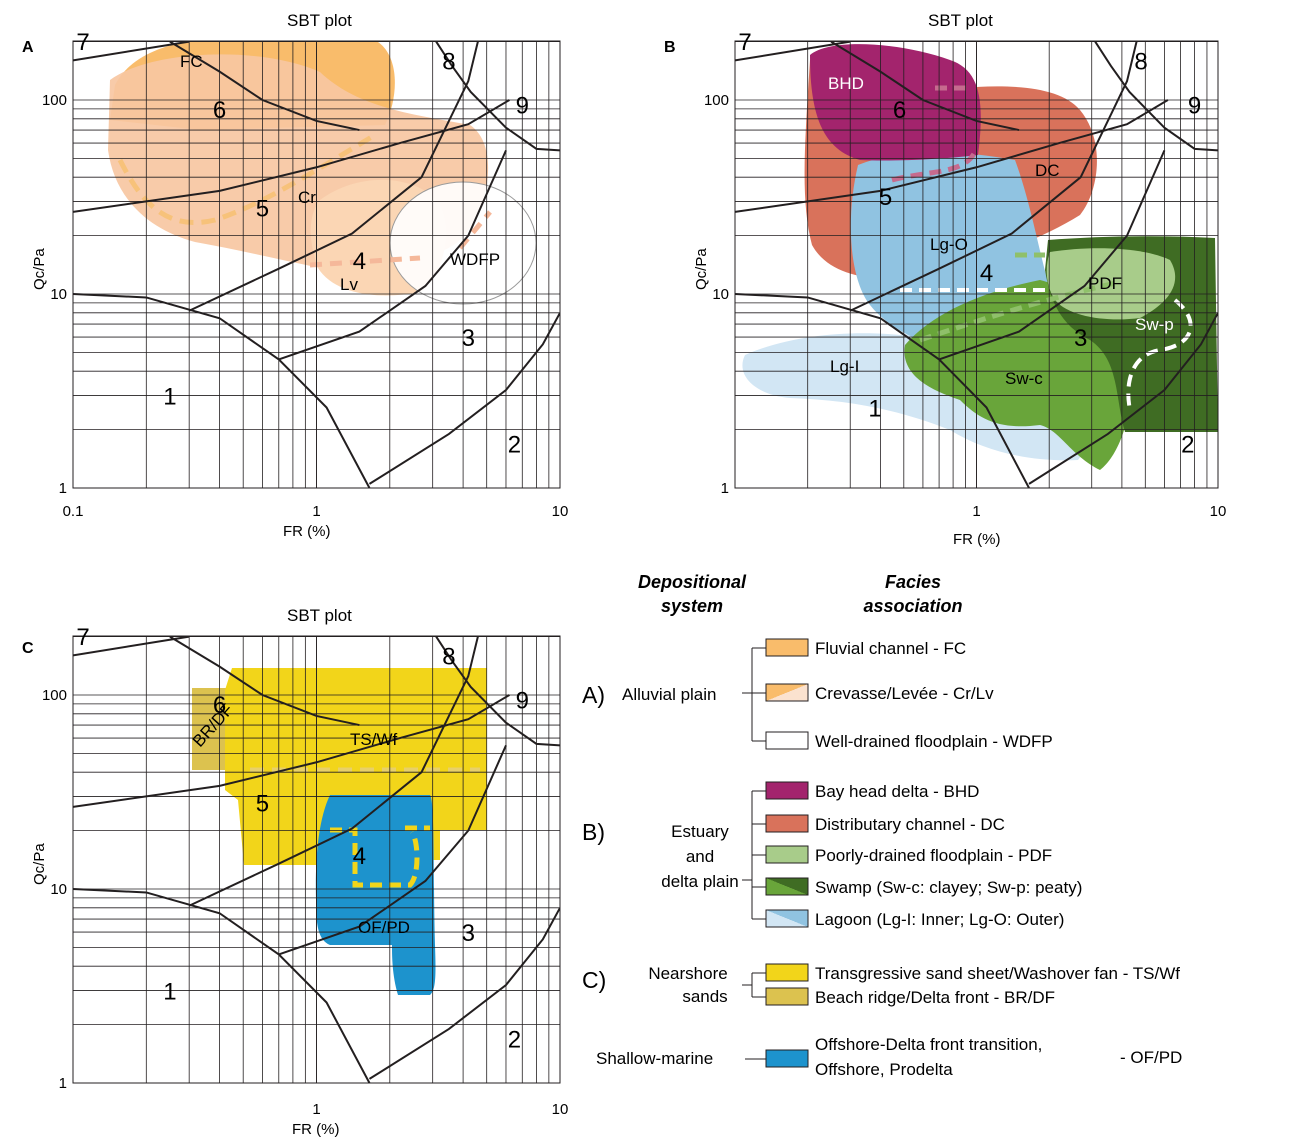  What do you see at coordinates (744, 42) in the screenshot?
I see `sbt-zone-7: 7` at bounding box center [744, 42].